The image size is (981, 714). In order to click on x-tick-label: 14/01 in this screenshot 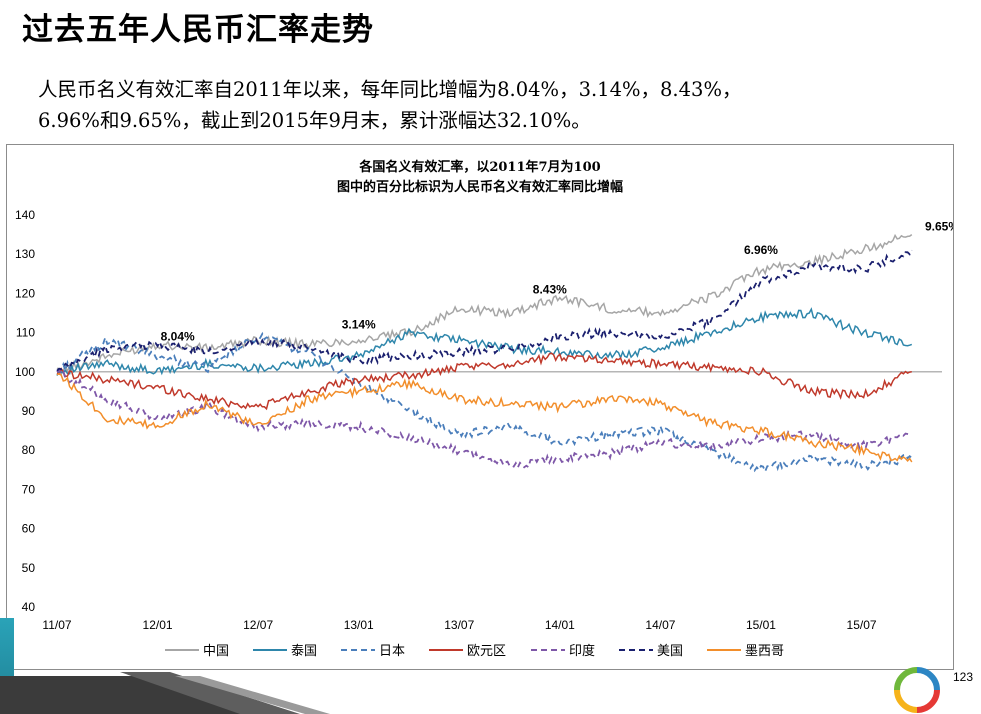, I will do `click(560, 625)`.